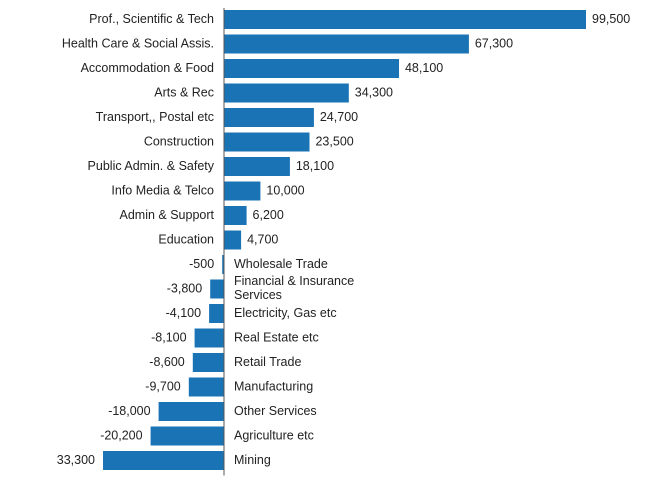 This screenshot has width=668, height=484. Describe the element at coordinates (235, 215) in the screenshot. I see `bar-admin-support` at that location.